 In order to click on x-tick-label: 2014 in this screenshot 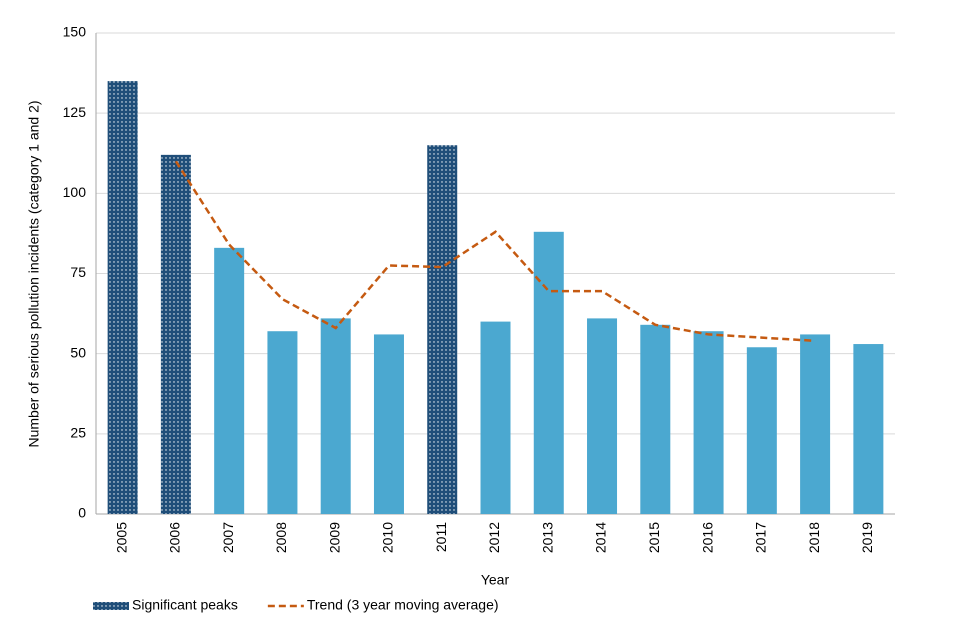, I will do `click(601, 537)`.